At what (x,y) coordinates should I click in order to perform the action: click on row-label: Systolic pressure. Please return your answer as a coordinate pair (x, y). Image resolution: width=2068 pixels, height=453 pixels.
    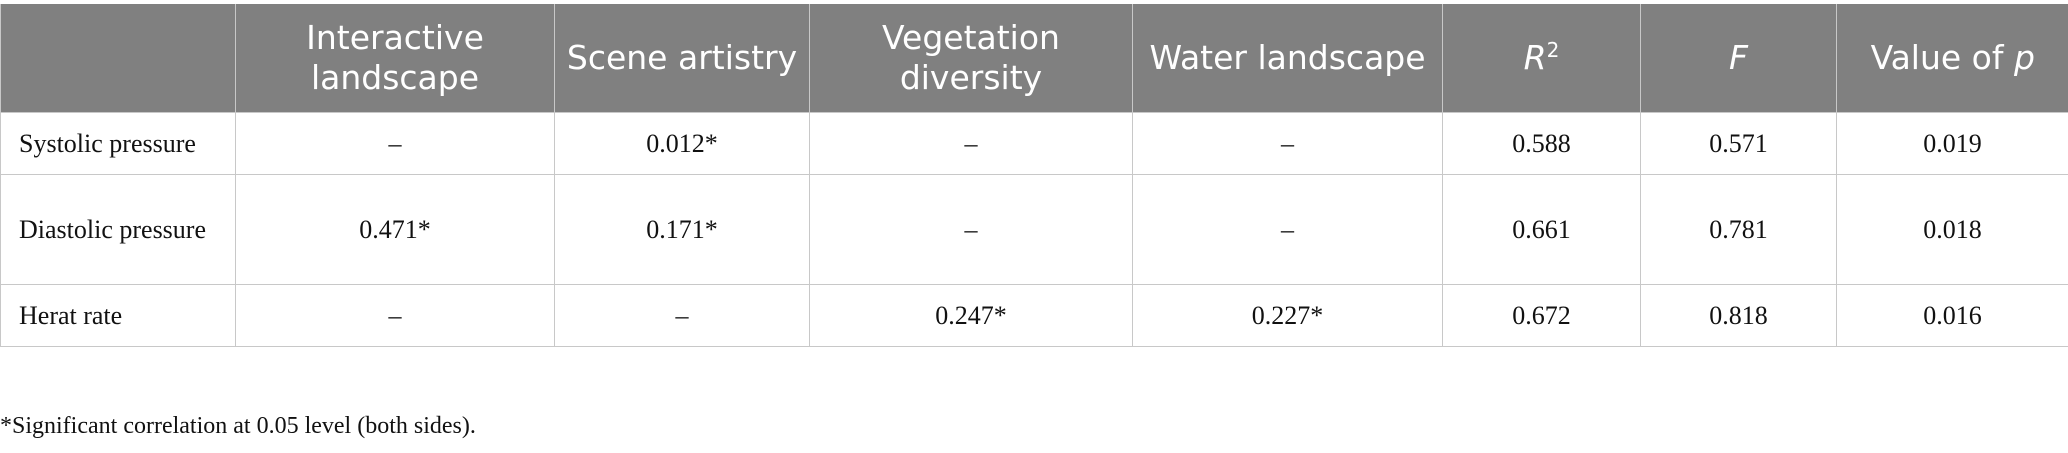
    Looking at the image, I should click on (118, 143).